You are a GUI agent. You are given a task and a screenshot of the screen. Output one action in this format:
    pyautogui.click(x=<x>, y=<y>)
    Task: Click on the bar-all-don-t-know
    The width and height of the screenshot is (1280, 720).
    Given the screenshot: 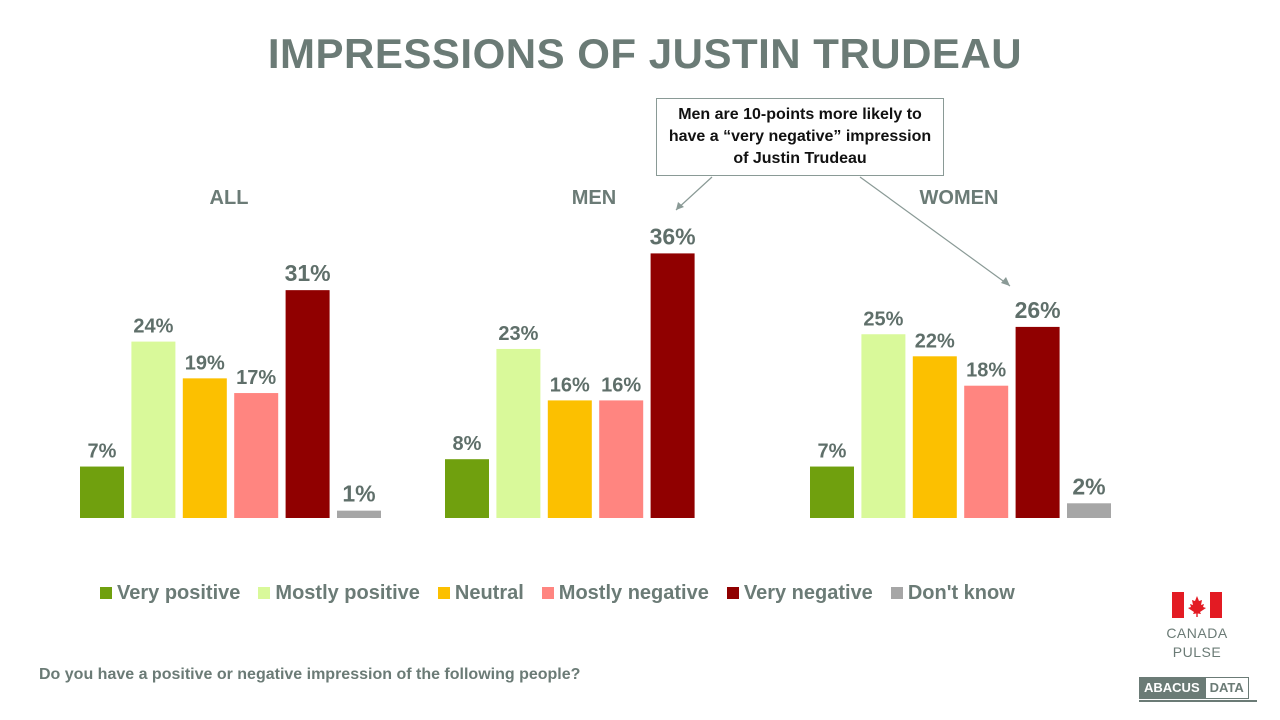 What is the action you would take?
    pyautogui.click(x=359, y=514)
    